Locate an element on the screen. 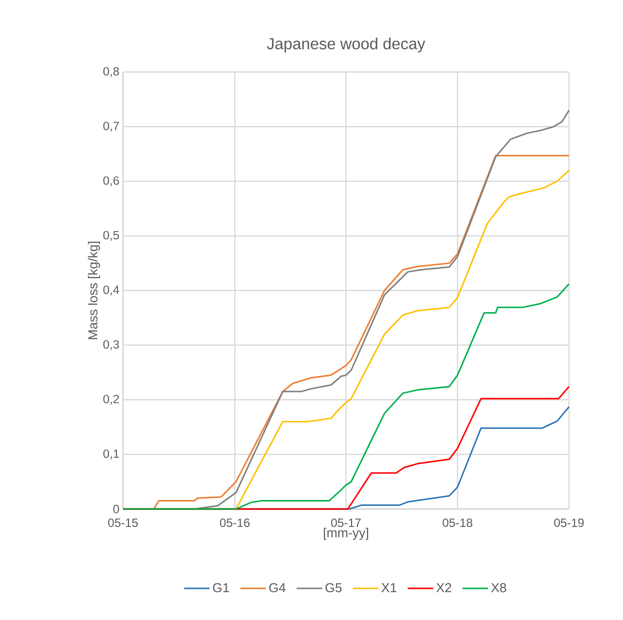  legend-label: G1 is located at coordinates (221, 587).